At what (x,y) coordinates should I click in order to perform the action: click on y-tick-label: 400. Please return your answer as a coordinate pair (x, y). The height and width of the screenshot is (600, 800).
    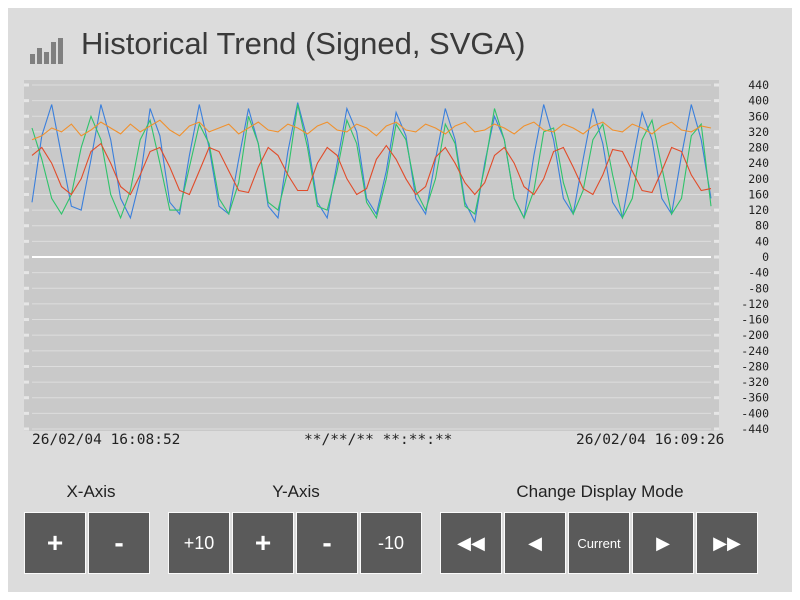
    Looking at the image, I should click on (758, 101).